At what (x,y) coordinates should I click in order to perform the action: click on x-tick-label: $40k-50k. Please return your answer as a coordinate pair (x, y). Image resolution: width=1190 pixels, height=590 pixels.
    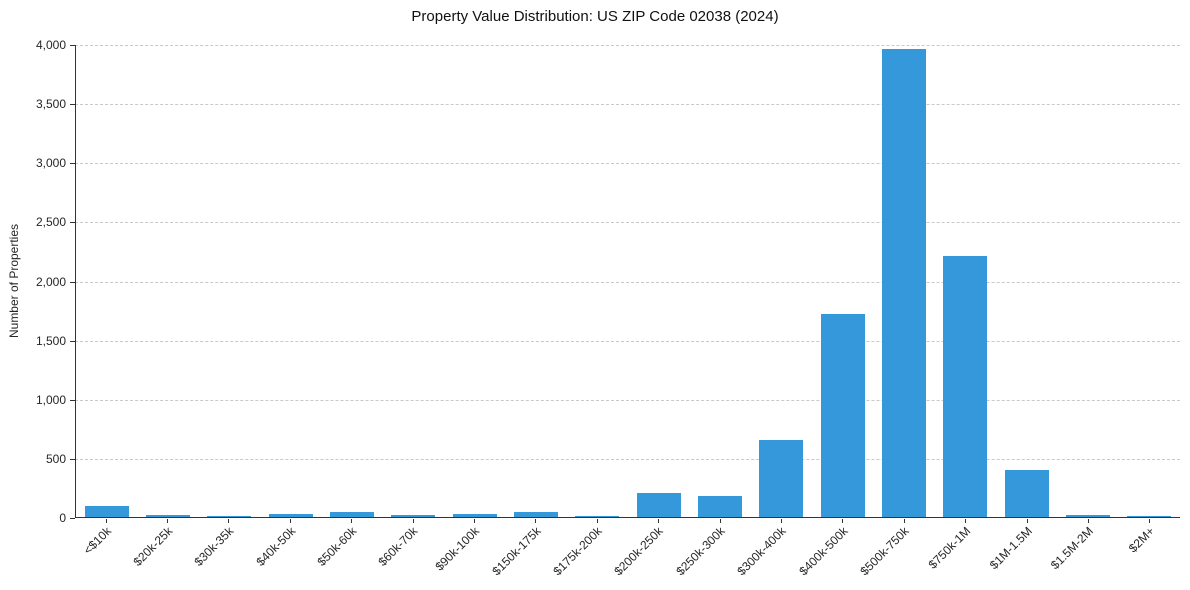
    Looking at the image, I should click on (275, 546).